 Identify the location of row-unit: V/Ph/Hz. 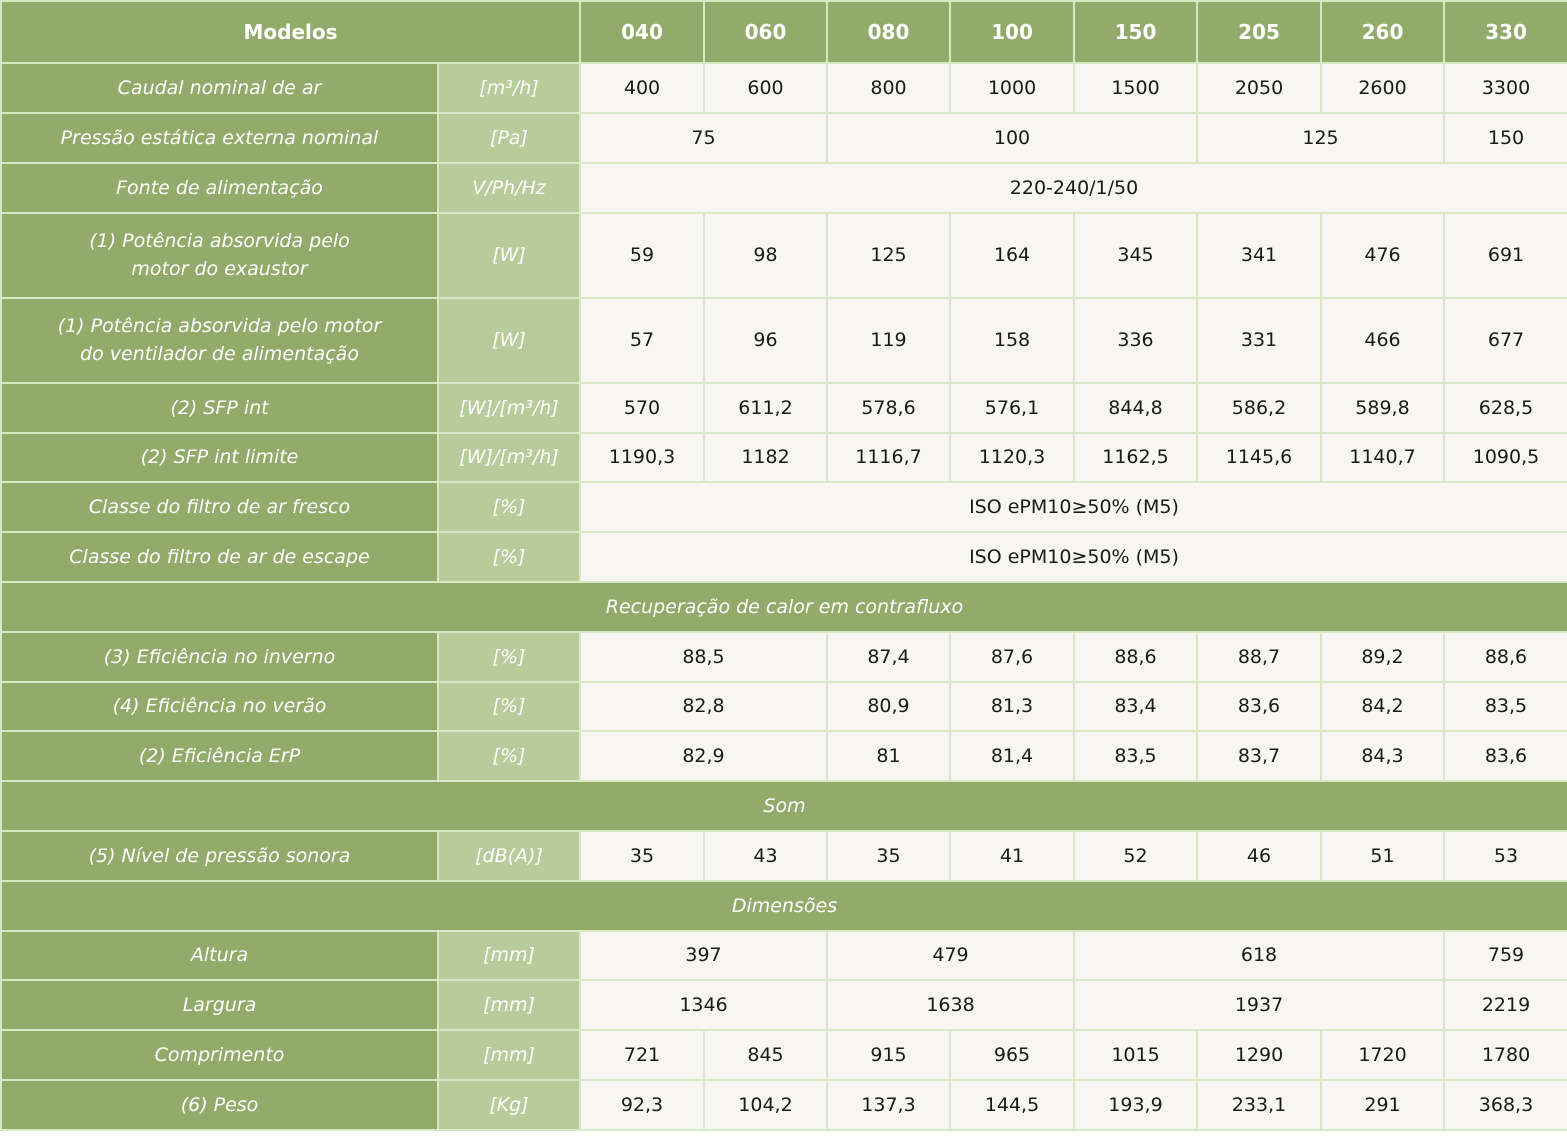
(509, 188).